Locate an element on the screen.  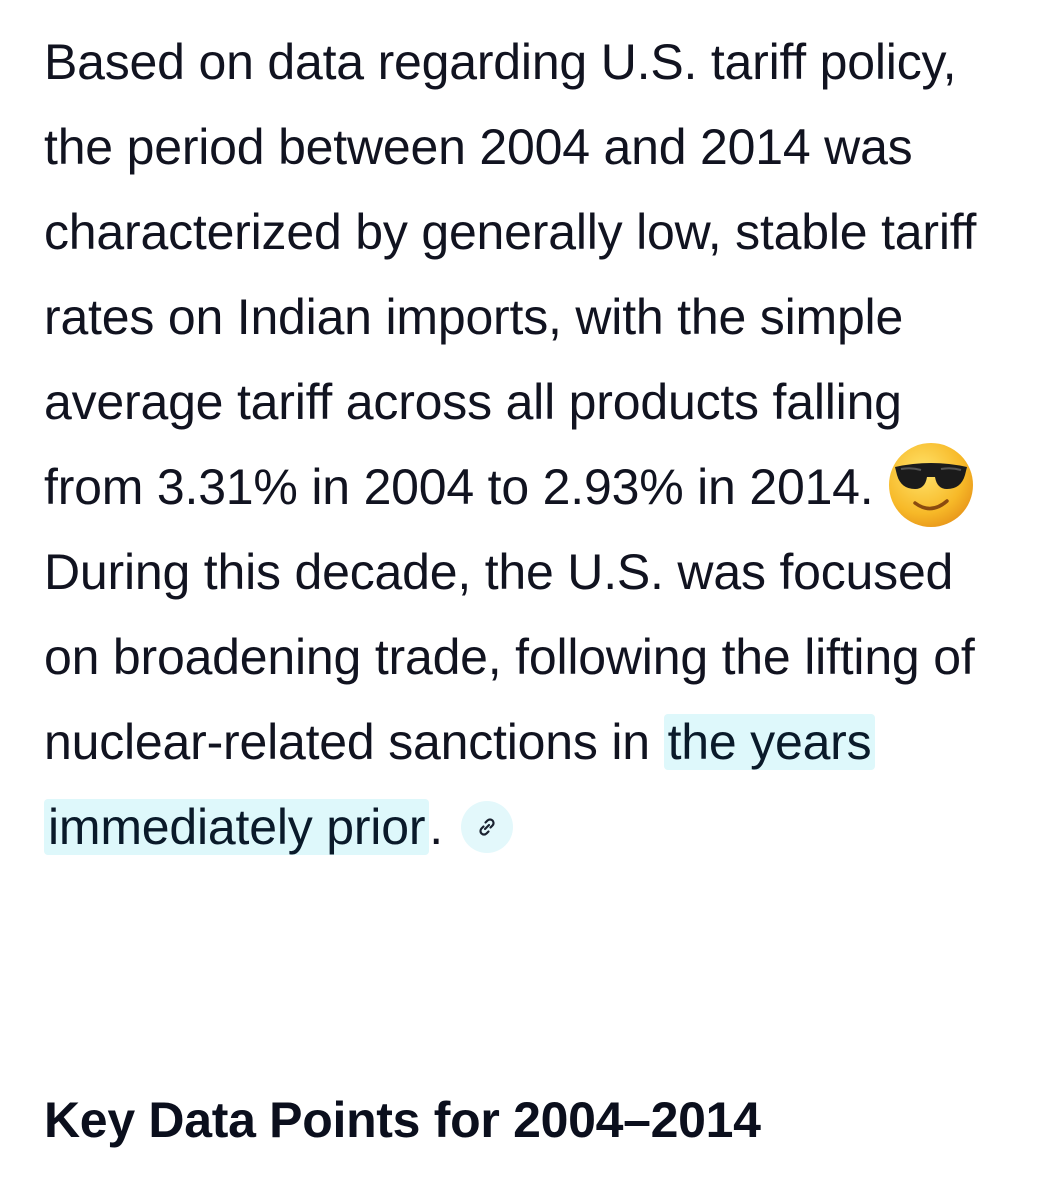
section-heading: Key Data Points for 2004–2014 is located at coordinates (402, 1120).